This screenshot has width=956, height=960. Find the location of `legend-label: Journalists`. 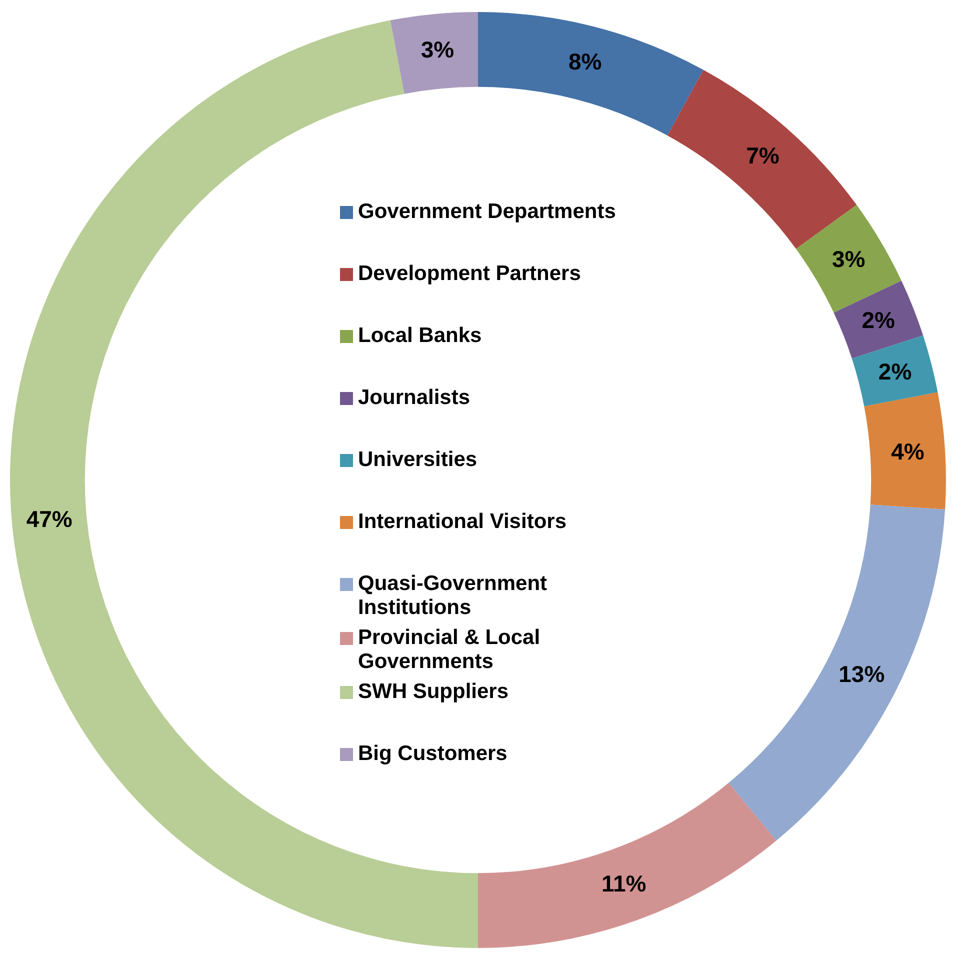

legend-label: Journalists is located at coordinates (414, 398).